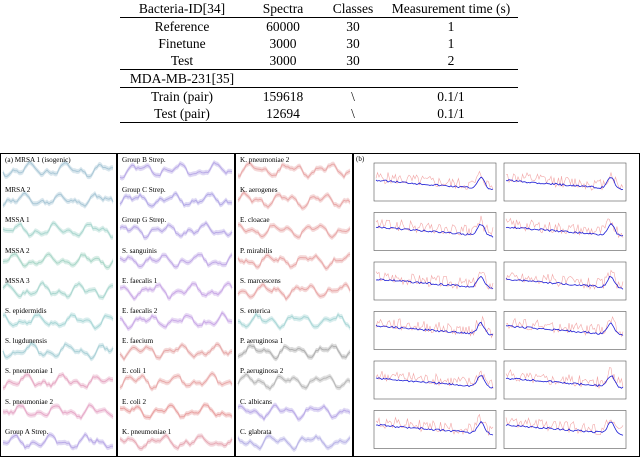 This screenshot has width=640, height=458. What do you see at coordinates (319, 27) in the screenshot?
I see `table-row: Reference 60000 30 1` at bounding box center [319, 27].